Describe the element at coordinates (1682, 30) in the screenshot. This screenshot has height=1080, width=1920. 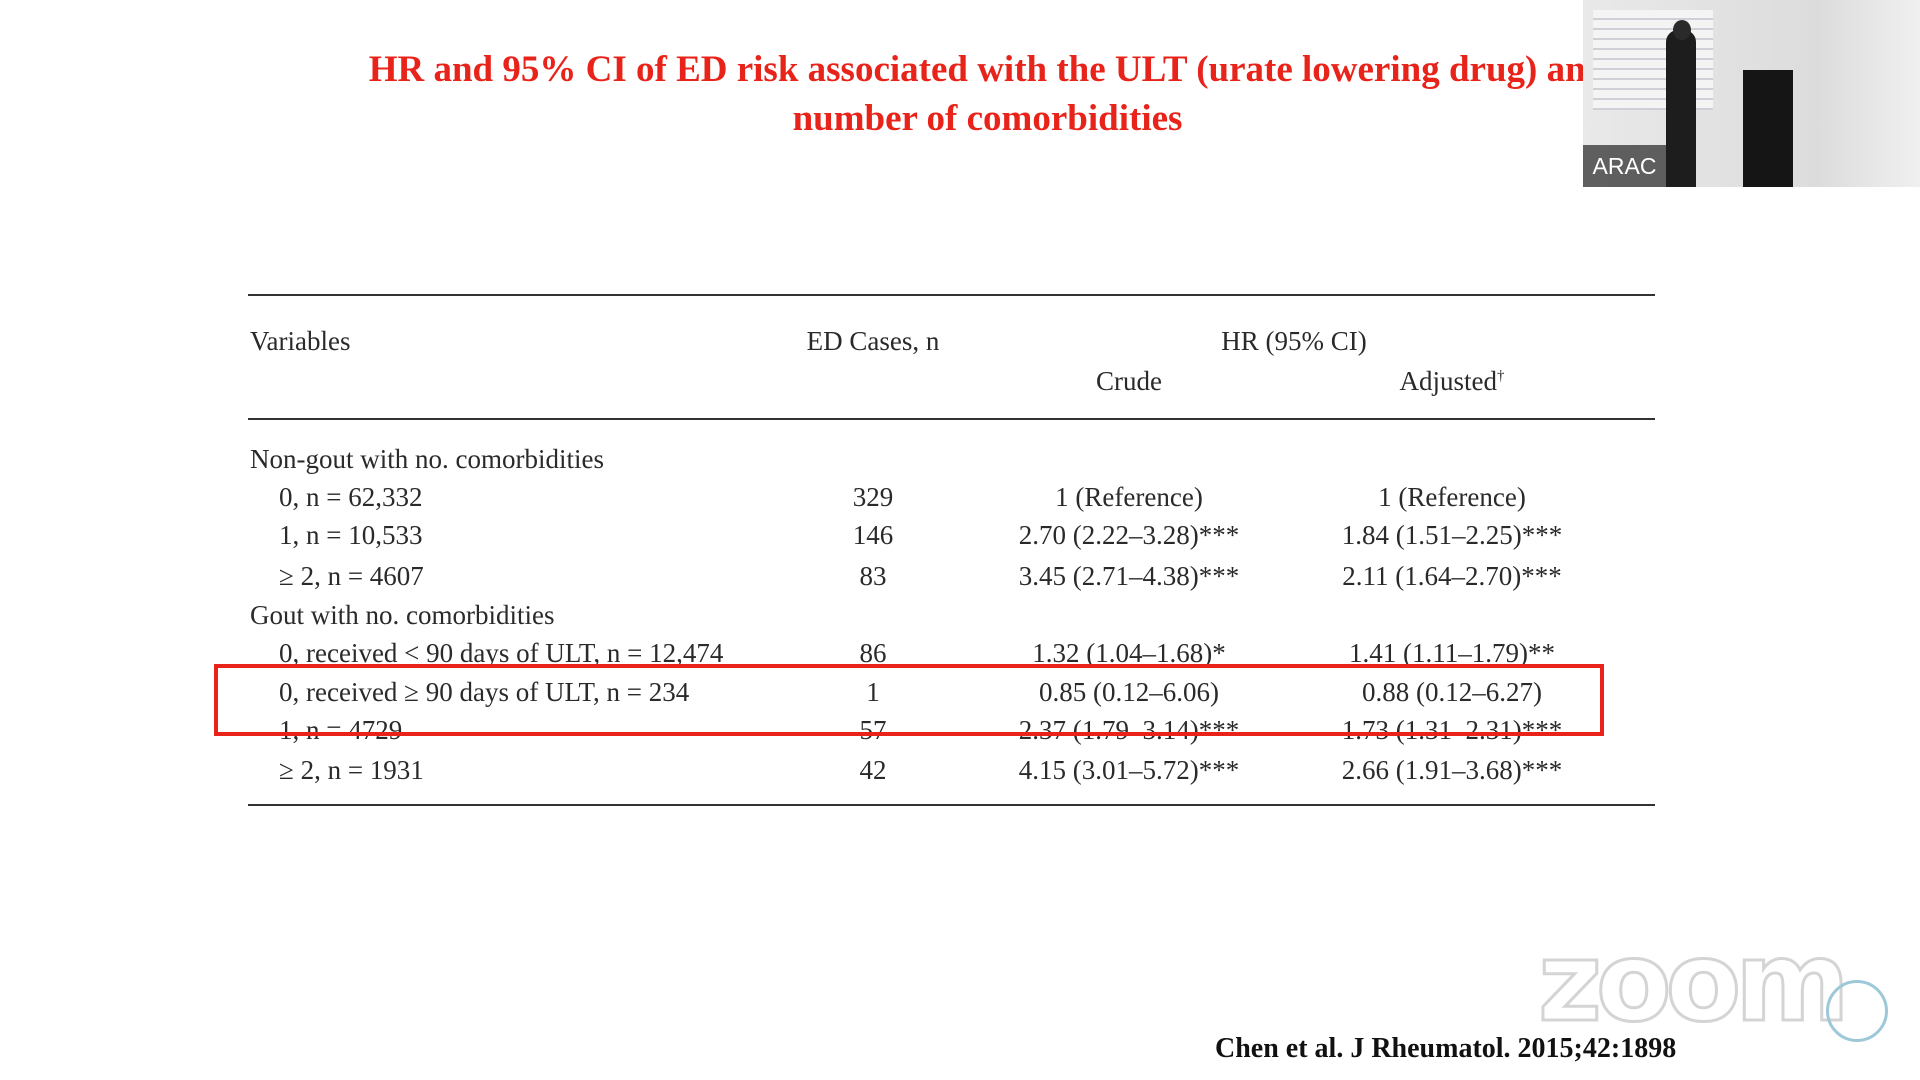
I see `video-person-head` at that location.